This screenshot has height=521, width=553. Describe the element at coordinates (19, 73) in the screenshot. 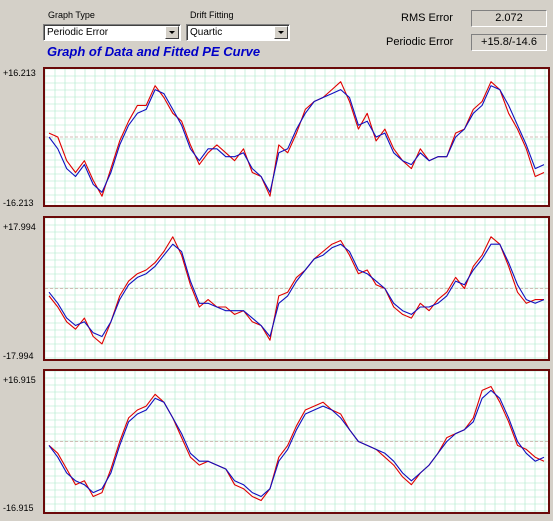

I see `chart1-ytick-top: +16.213` at that location.